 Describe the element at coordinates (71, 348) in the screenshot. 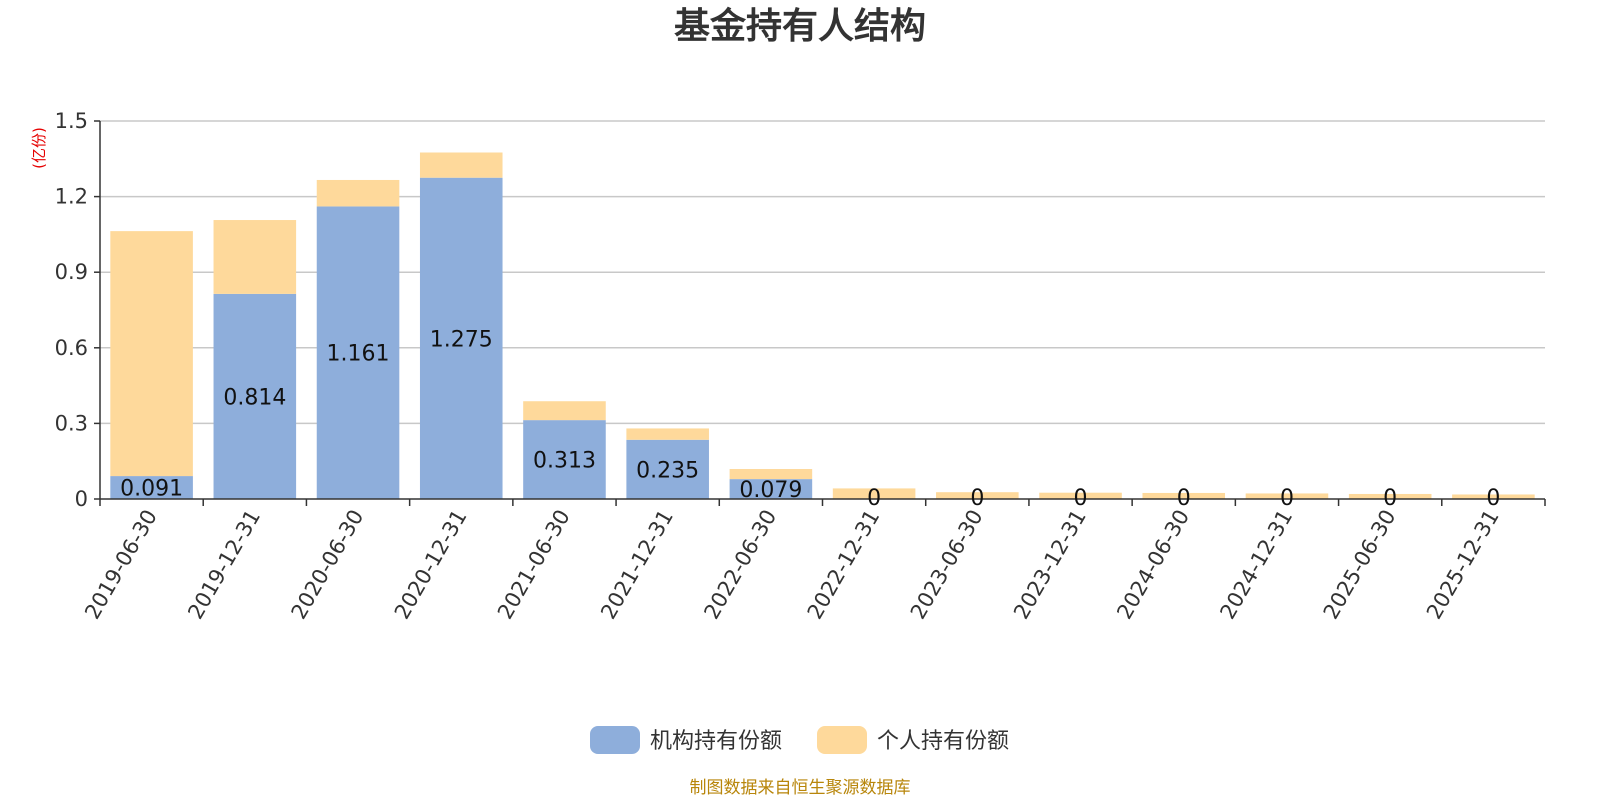

I see `y-tick-label: 0.6` at that location.